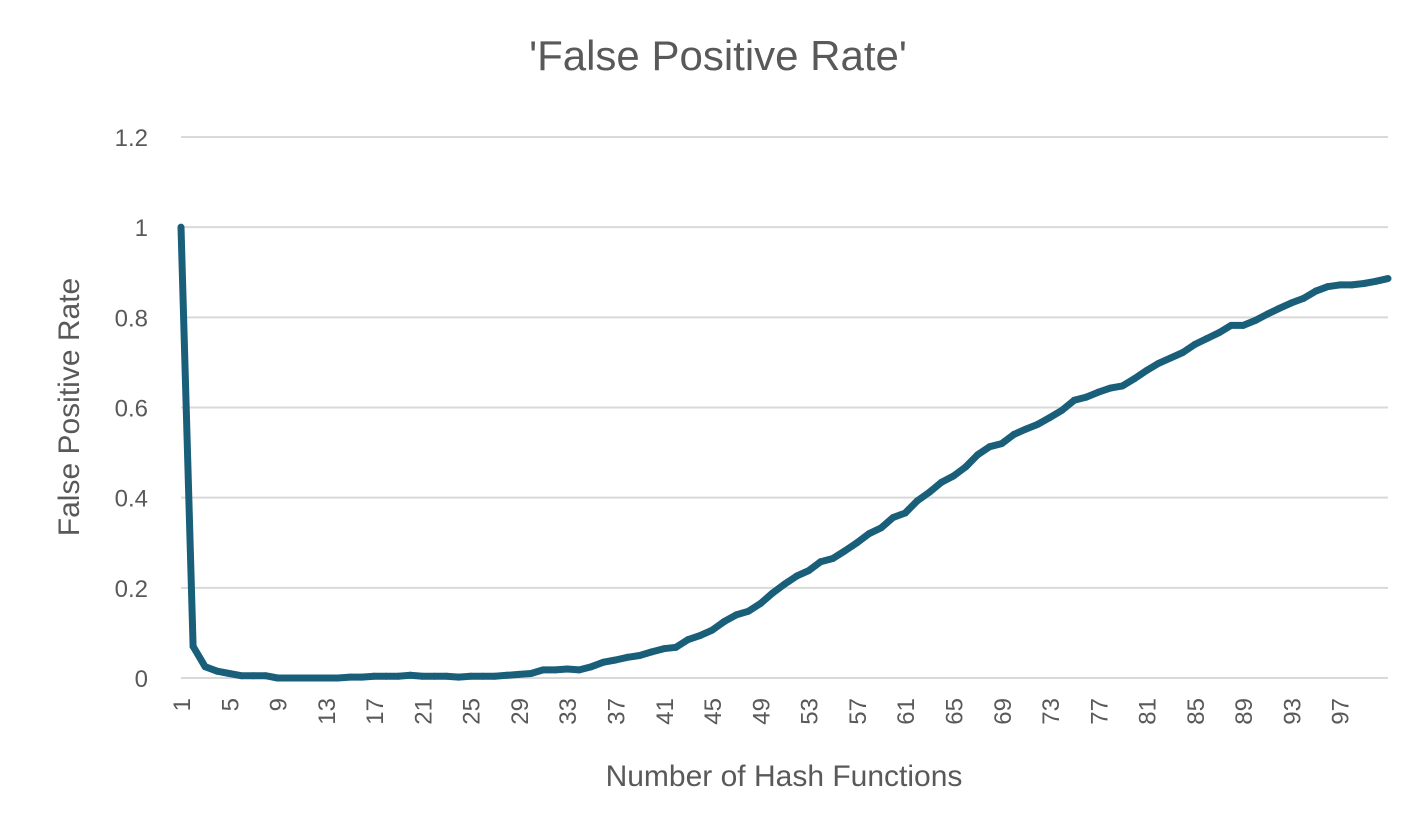 The width and height of the screenshot is (1417, 819). What do you see at coordinates (954, 711) in the screenshot?
I see `x-tick-label: 65` at bounding box center [954, 711].